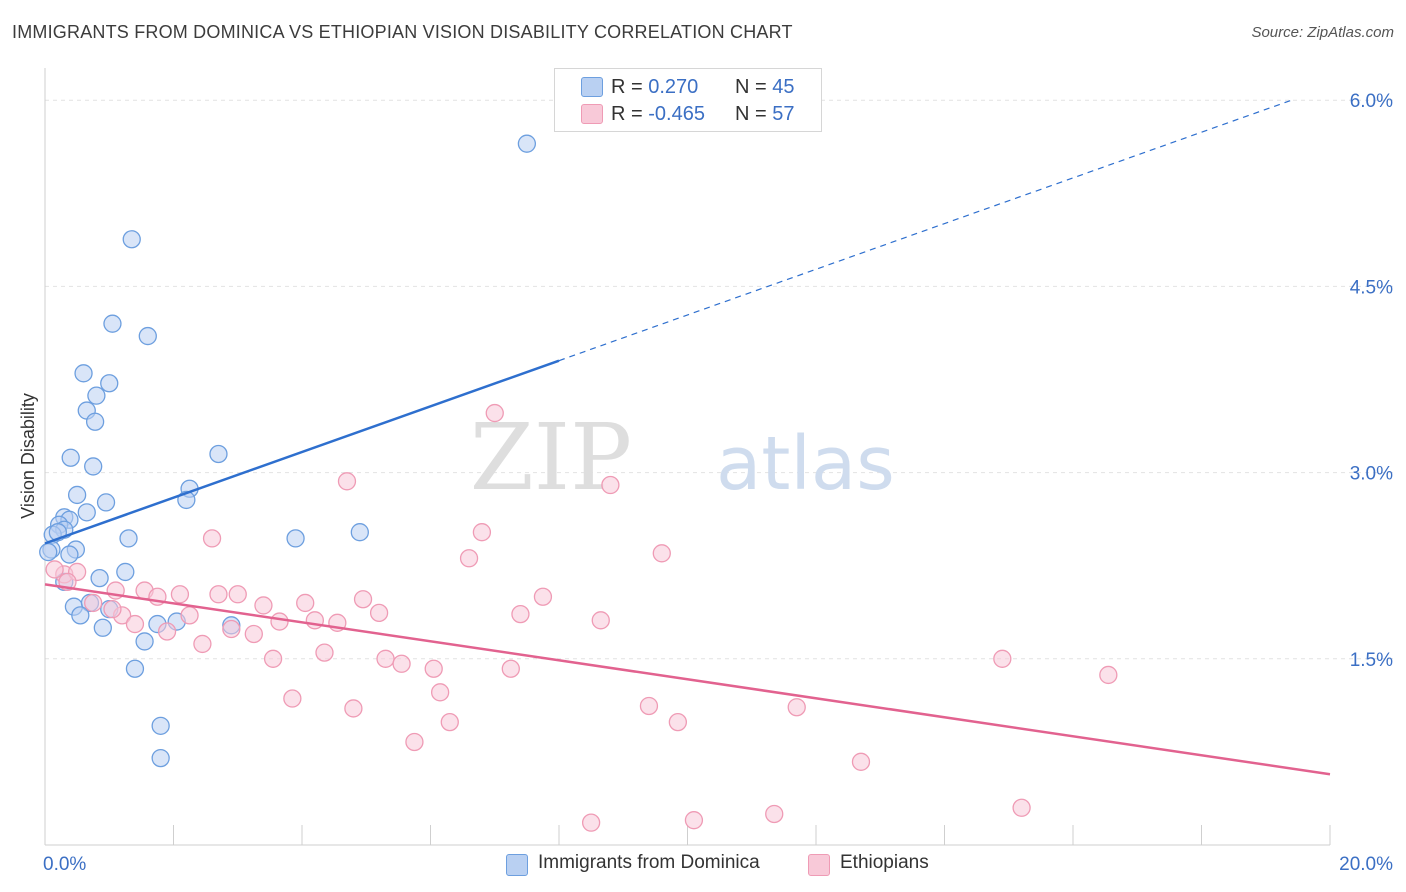  What do you see at coordinates (819, 865) in the screenshot?
I see `ethiopians-legend-swatch-icon` at bounding box center [819, 865].